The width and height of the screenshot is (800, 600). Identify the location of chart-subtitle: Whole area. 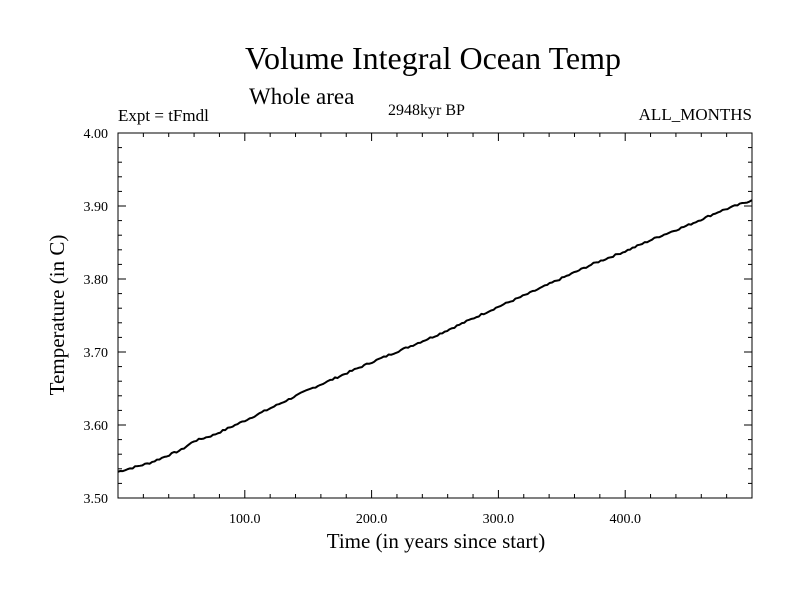
(302, 96).